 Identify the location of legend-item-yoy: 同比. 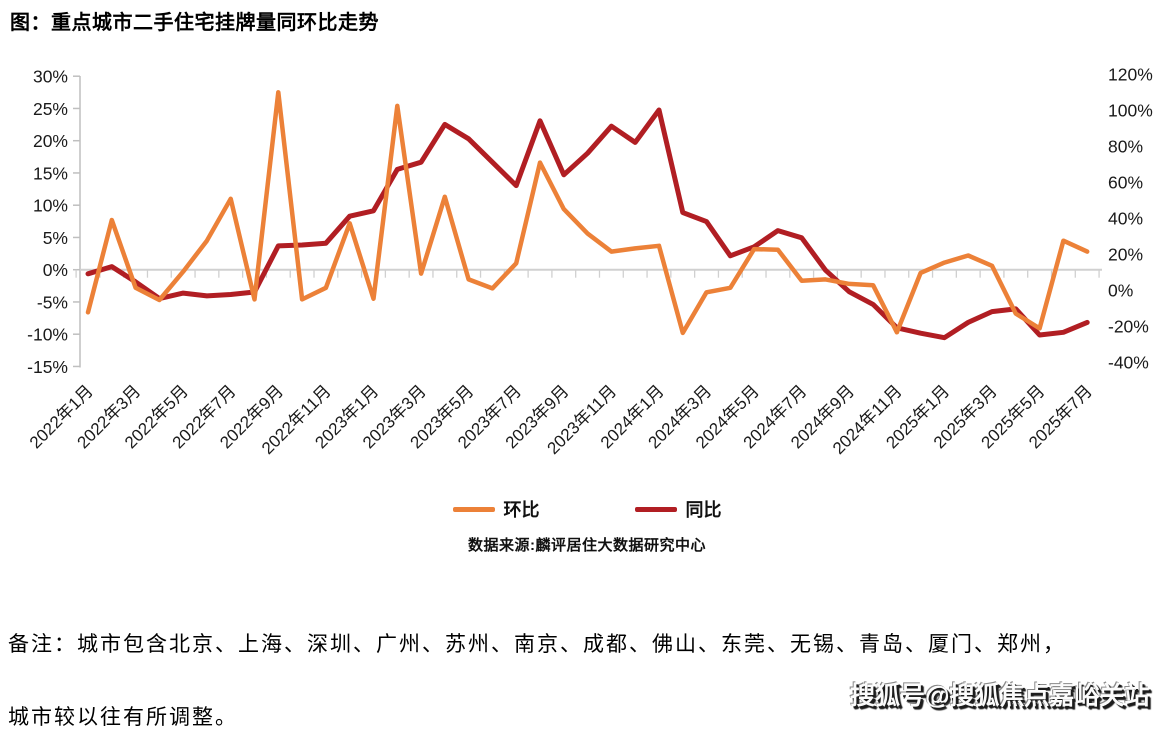
(678, 509).